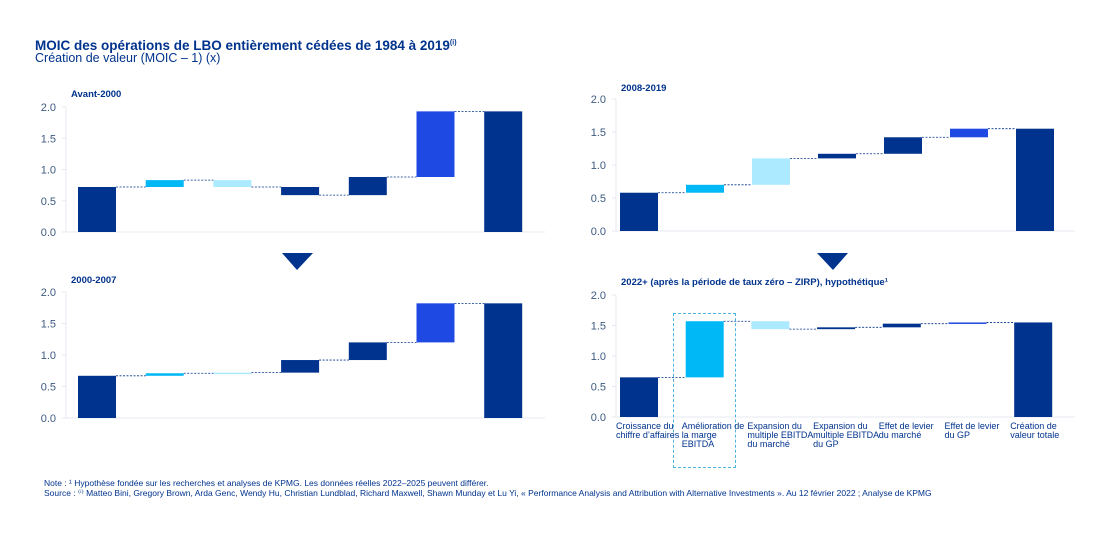 This screenshot has width=1105, height=537. Describe the element at coordinates (644, 88) in the screenshot. I see `panel-title-2008-2019: 2008-2019` at that location.